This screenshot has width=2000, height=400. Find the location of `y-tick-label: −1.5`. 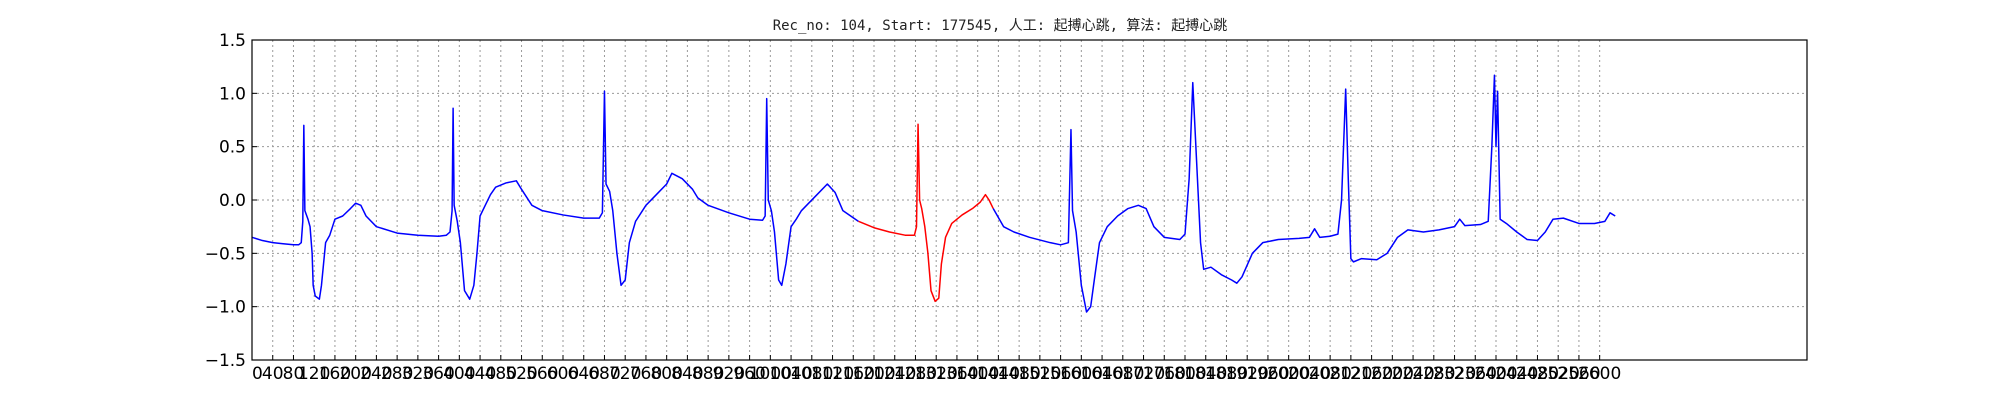

y-tick-label: −1.5 is located at coordinates (225, 361).